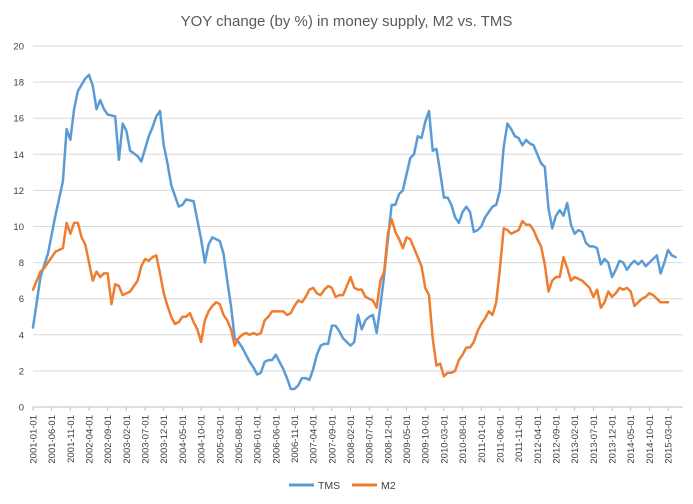  What do you see at coordinates (71, 439) in the screenshot?
I see `x-tick-label: 2001-11-01` at bounding box center [71, 439].